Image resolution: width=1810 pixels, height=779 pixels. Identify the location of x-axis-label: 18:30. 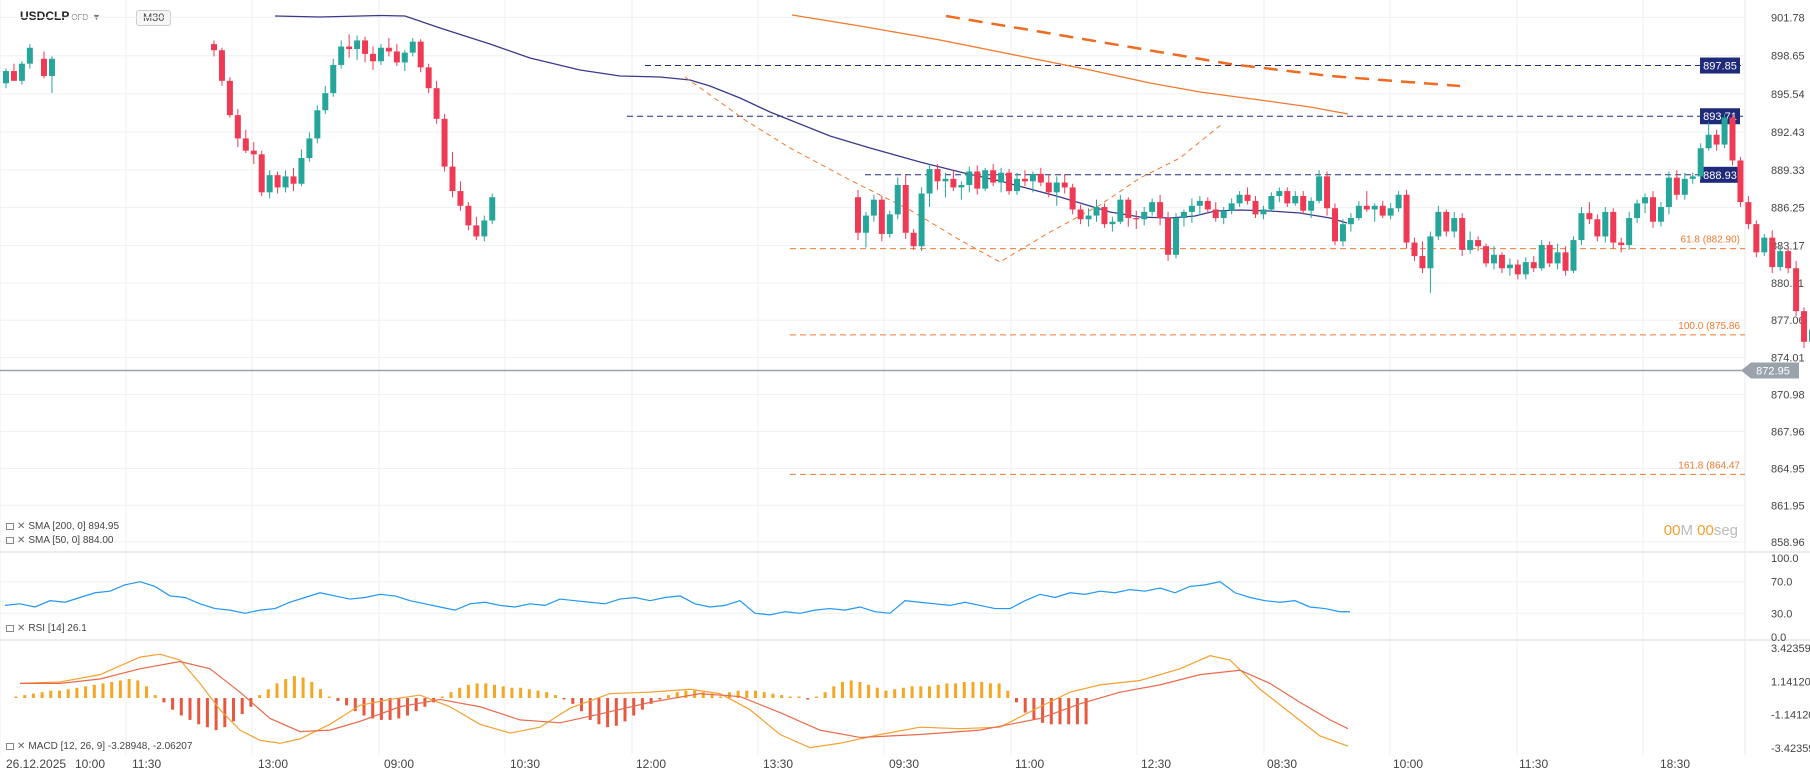
(1675, 764).